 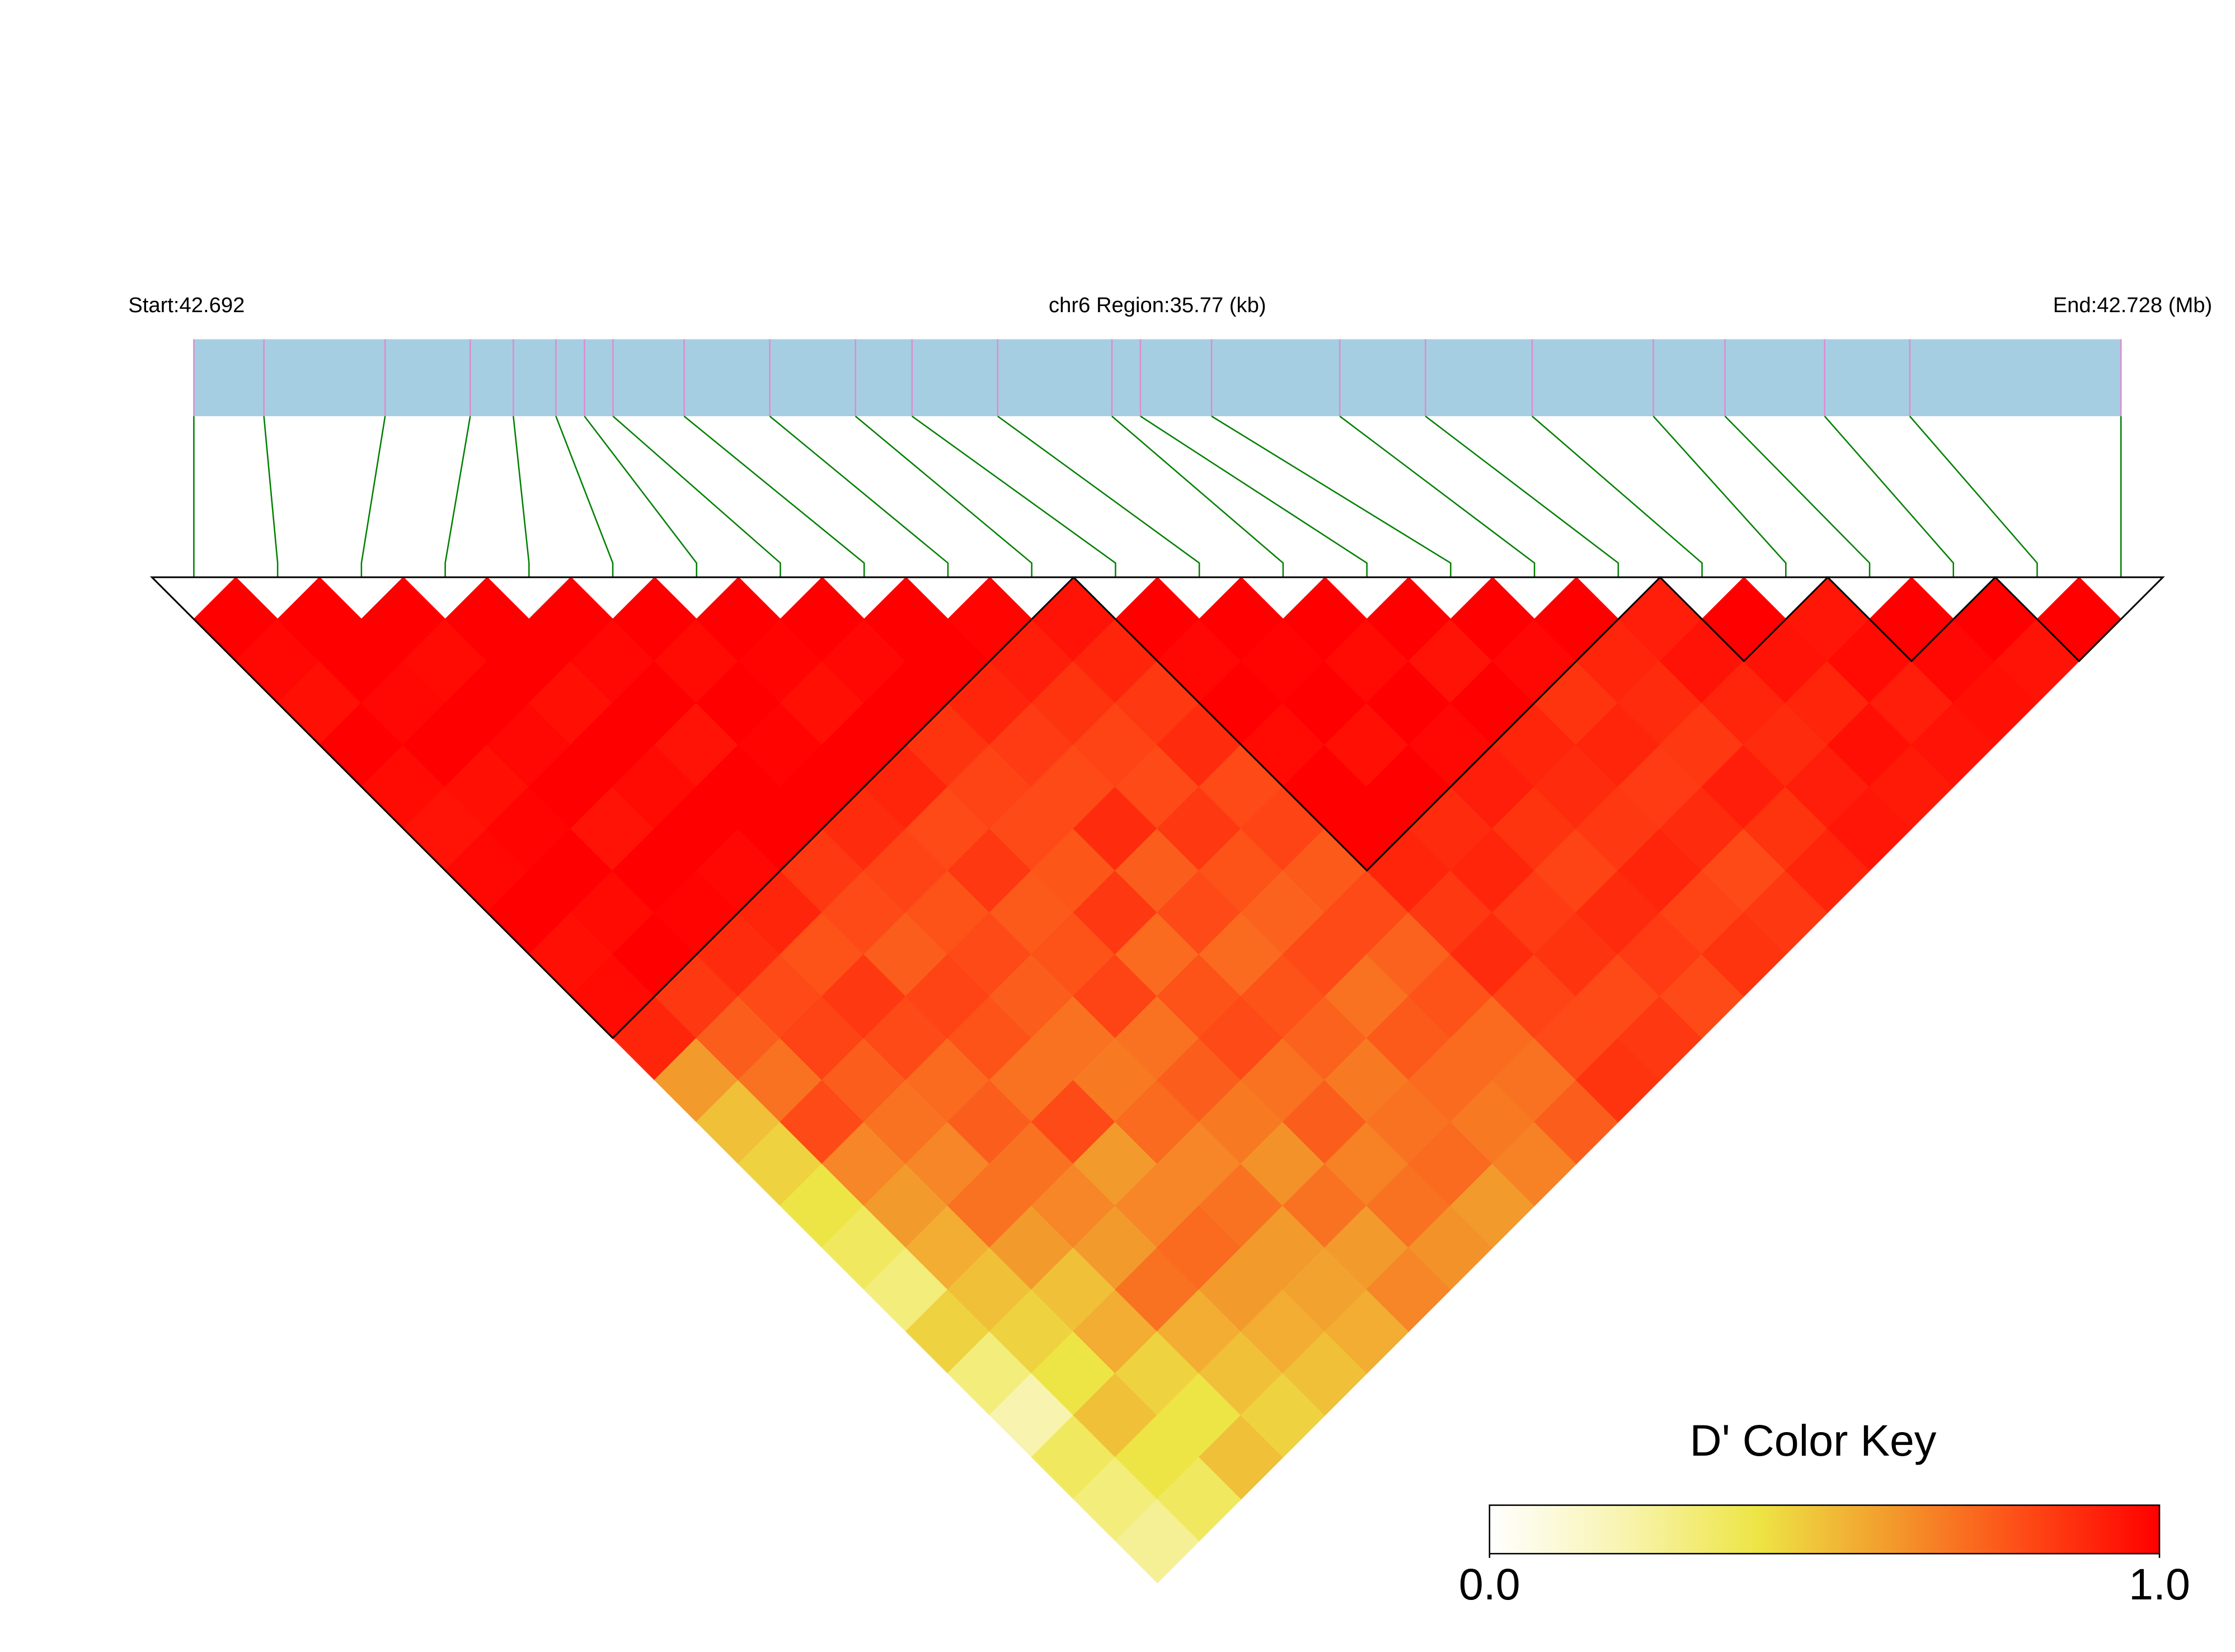 I want to click on color-key-bar, so click(x=1825, y=1529).